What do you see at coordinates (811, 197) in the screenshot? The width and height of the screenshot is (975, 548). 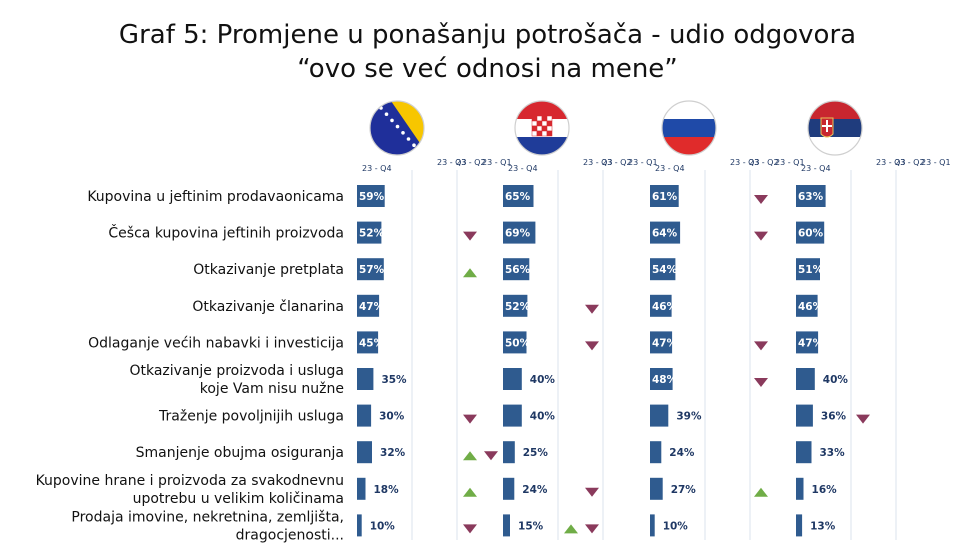 I see `panel-4-value-label: 63%` at bounding box center [811, 197].